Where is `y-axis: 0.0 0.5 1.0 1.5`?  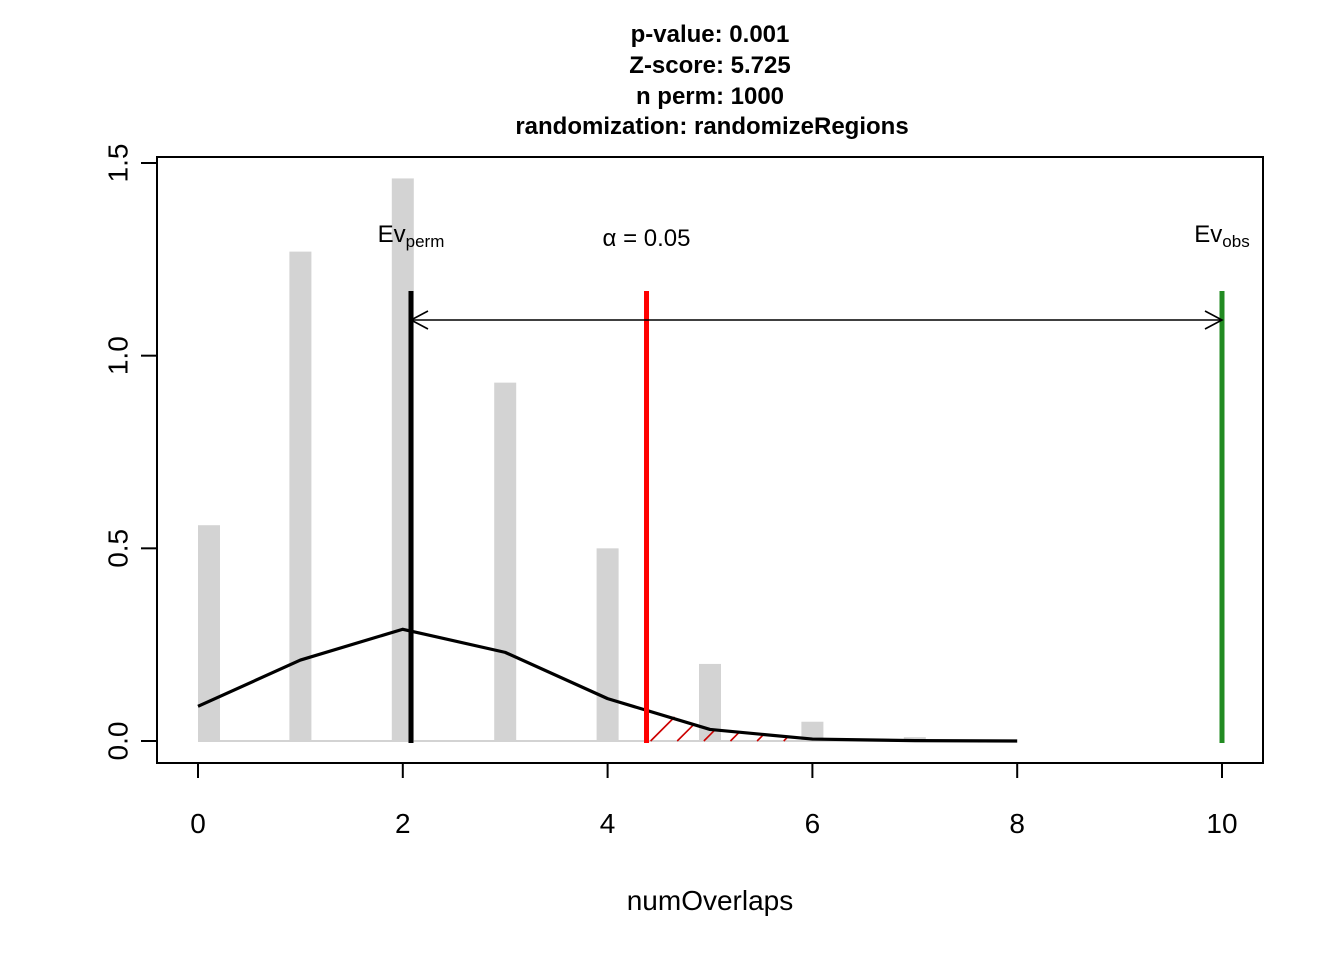
y-axis: 0.0 0.5 1.0 1.5 is located at coordinates (130, 452).